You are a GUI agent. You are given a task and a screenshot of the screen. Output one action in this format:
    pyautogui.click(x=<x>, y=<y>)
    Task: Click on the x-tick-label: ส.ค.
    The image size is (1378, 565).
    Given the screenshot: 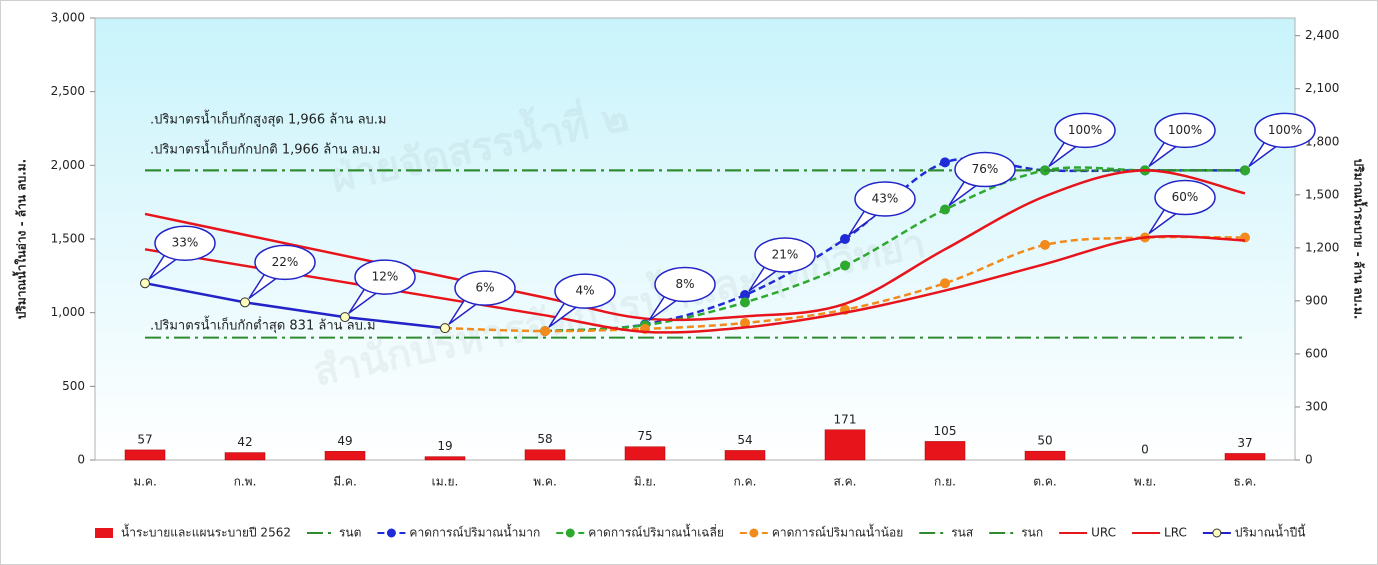 What is the action you would take?
    pyautogui.click(x=845, y=482)
    